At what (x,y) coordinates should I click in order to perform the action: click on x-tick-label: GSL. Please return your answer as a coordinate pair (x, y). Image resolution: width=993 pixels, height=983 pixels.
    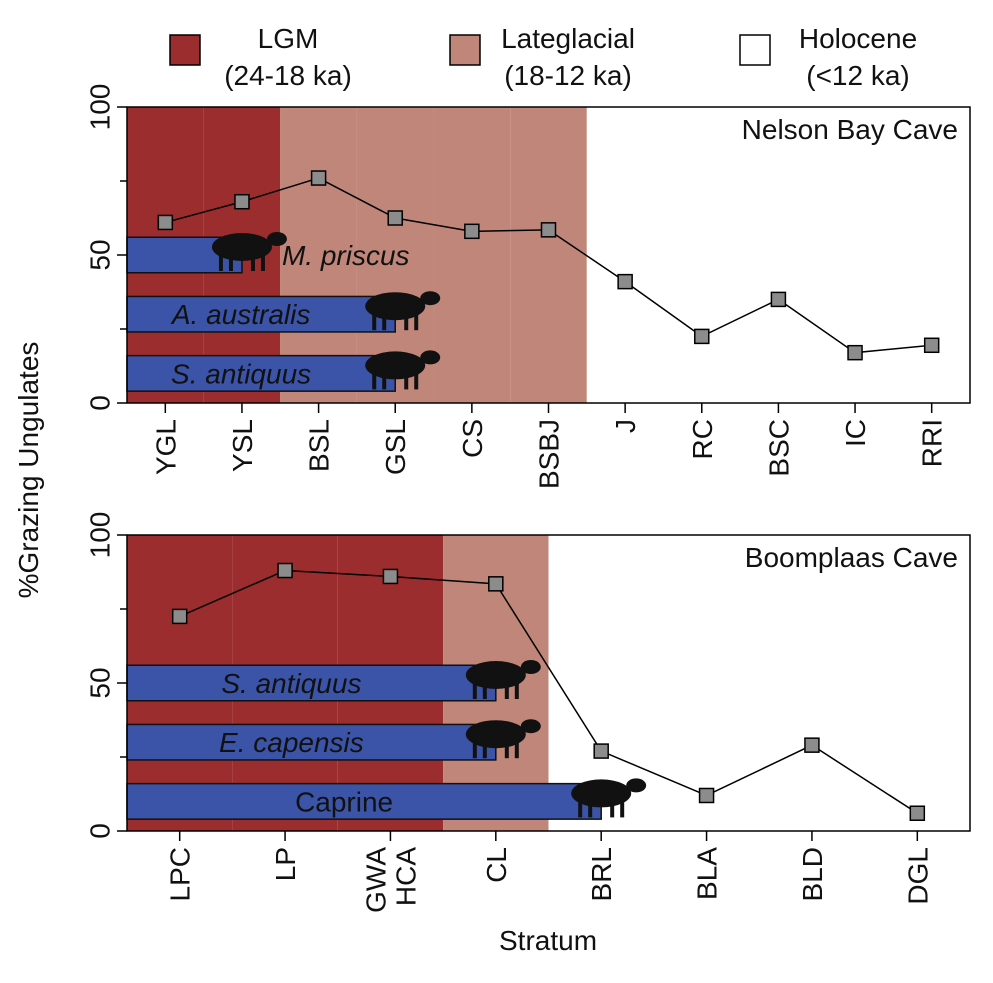
    Looking at the image, I should click on (395, 447).